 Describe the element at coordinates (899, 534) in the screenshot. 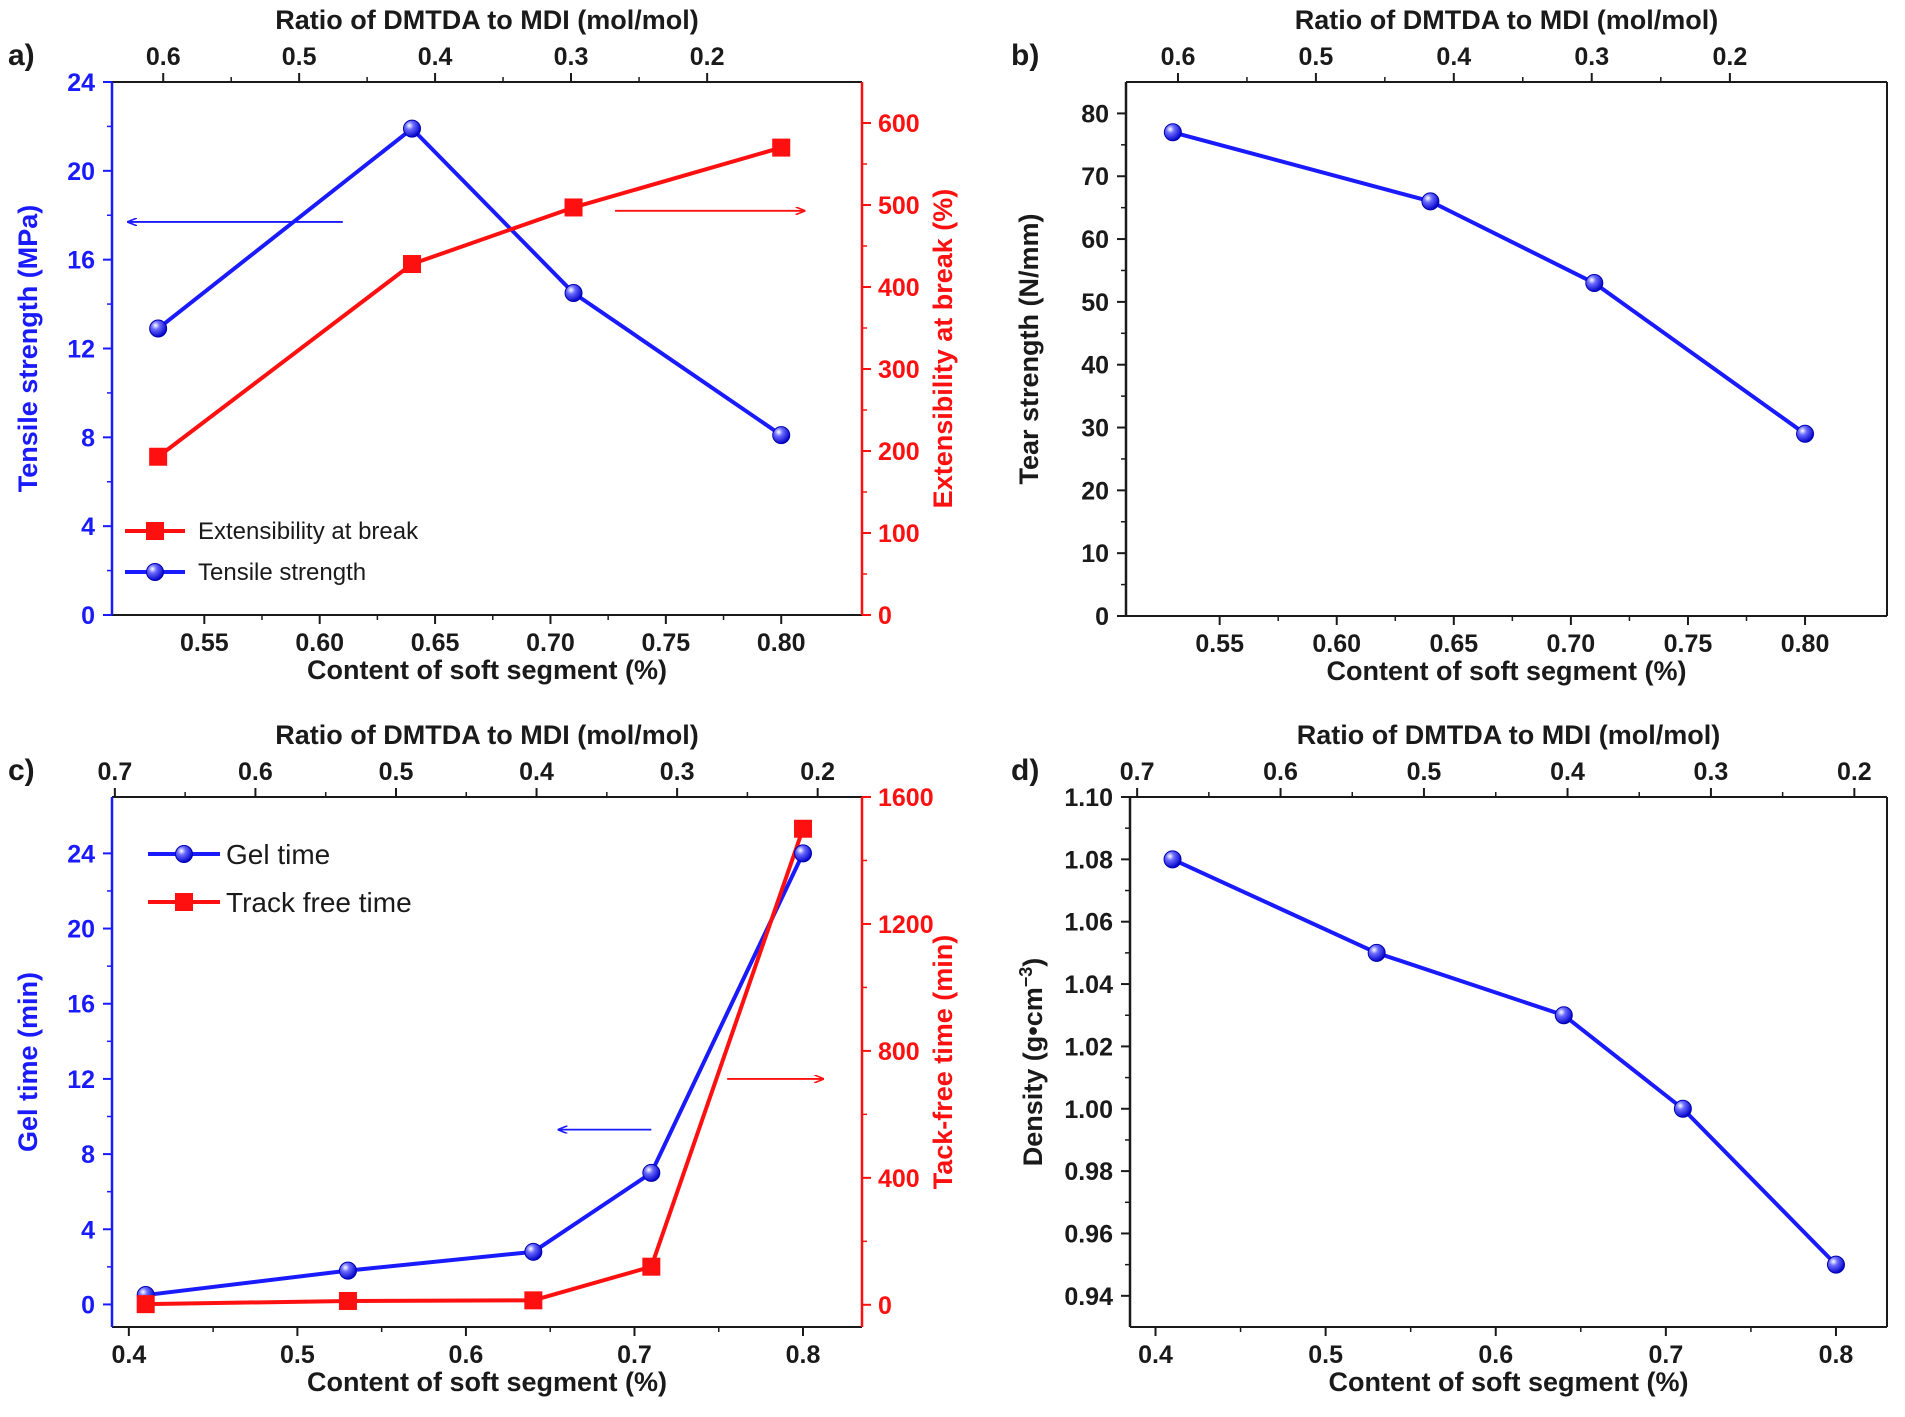

I see `y-tick-label-right: 100` at that location.